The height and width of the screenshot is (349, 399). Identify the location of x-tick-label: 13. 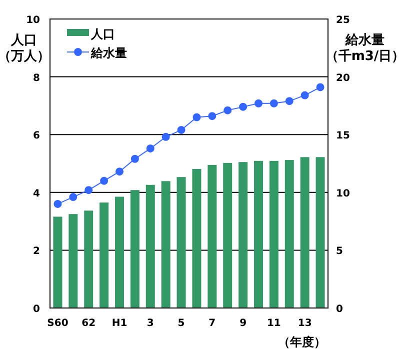
(305, 323).